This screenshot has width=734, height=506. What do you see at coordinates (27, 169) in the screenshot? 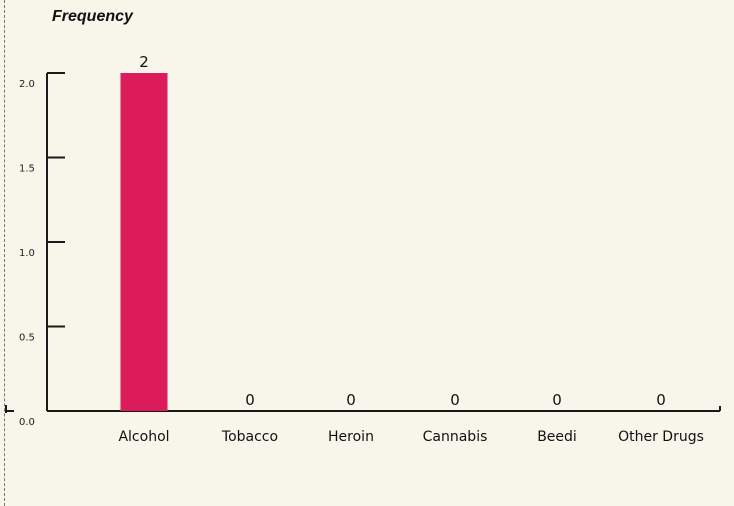
I see `y-tick-label: 1.5` at bounding box center [27, 169].